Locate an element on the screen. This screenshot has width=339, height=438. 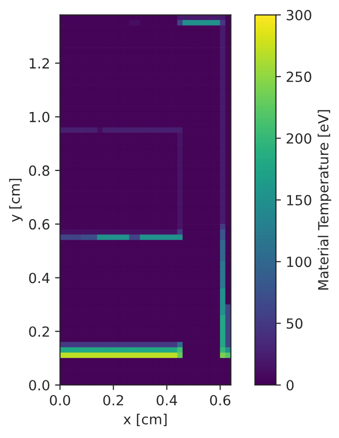
y-tick-label: 0.8 is located at coordinates (39, 170).